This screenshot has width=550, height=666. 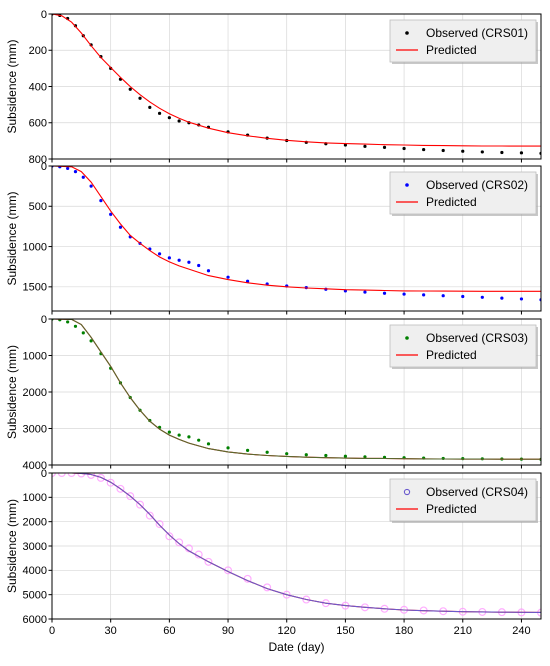 What do you see at coordinates (477, 33) in the screenshot?
I see `legend-label: Observed (CRS01)` at bounding box center [477, 33].